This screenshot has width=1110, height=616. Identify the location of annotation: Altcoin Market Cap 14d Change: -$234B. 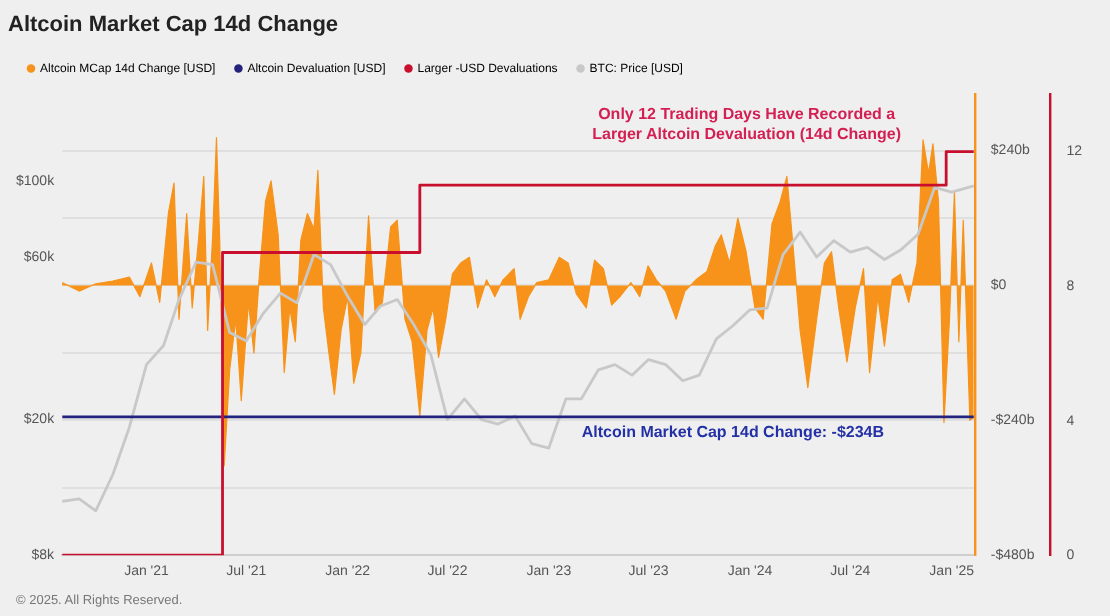
(733, 432).